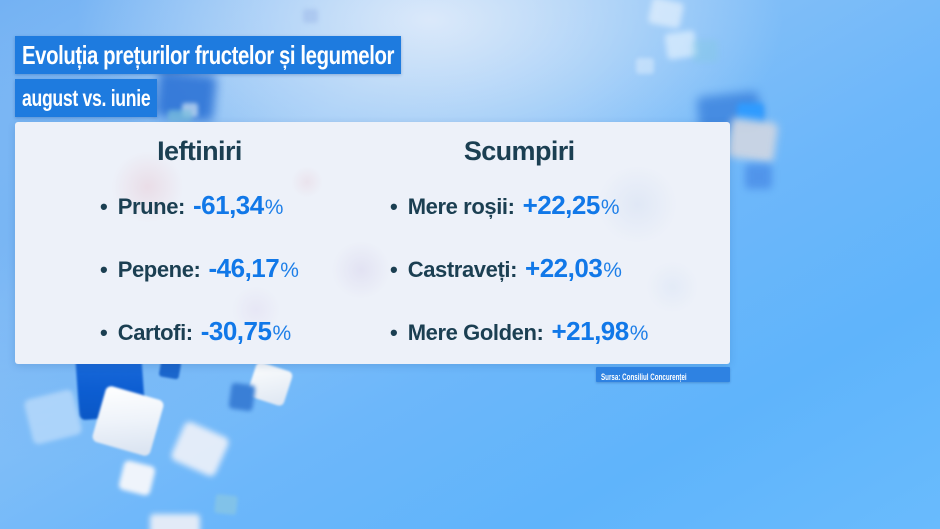 This screenshot has height=529, width=940. I want to click on item-label: Castraveți:, so click(462, 269).